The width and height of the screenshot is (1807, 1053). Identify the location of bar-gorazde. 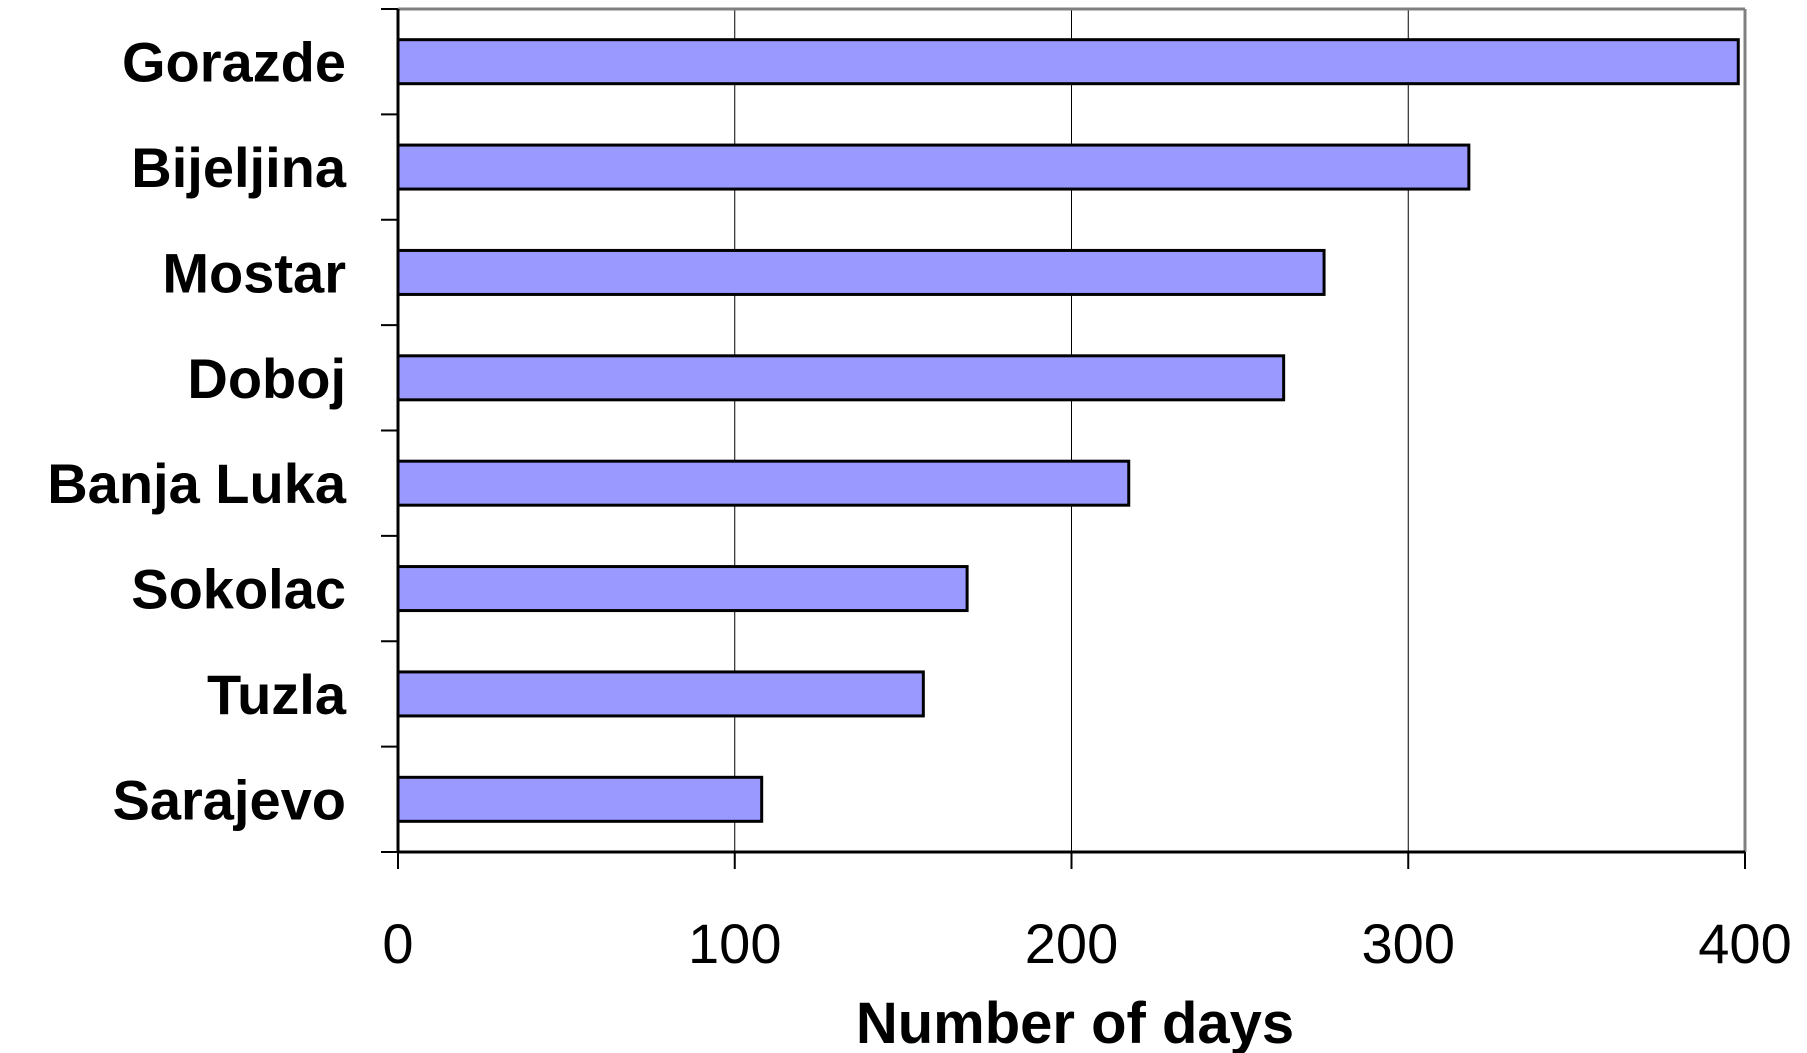
(1068, 62).